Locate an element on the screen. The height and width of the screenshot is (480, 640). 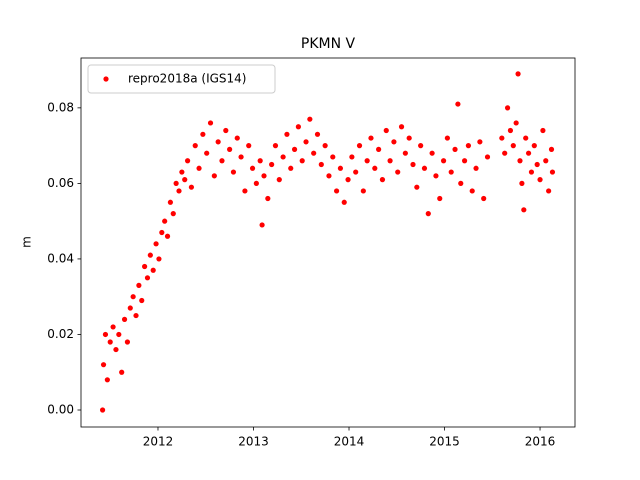
y-axis-label: m is located at coordinates (27, 242).